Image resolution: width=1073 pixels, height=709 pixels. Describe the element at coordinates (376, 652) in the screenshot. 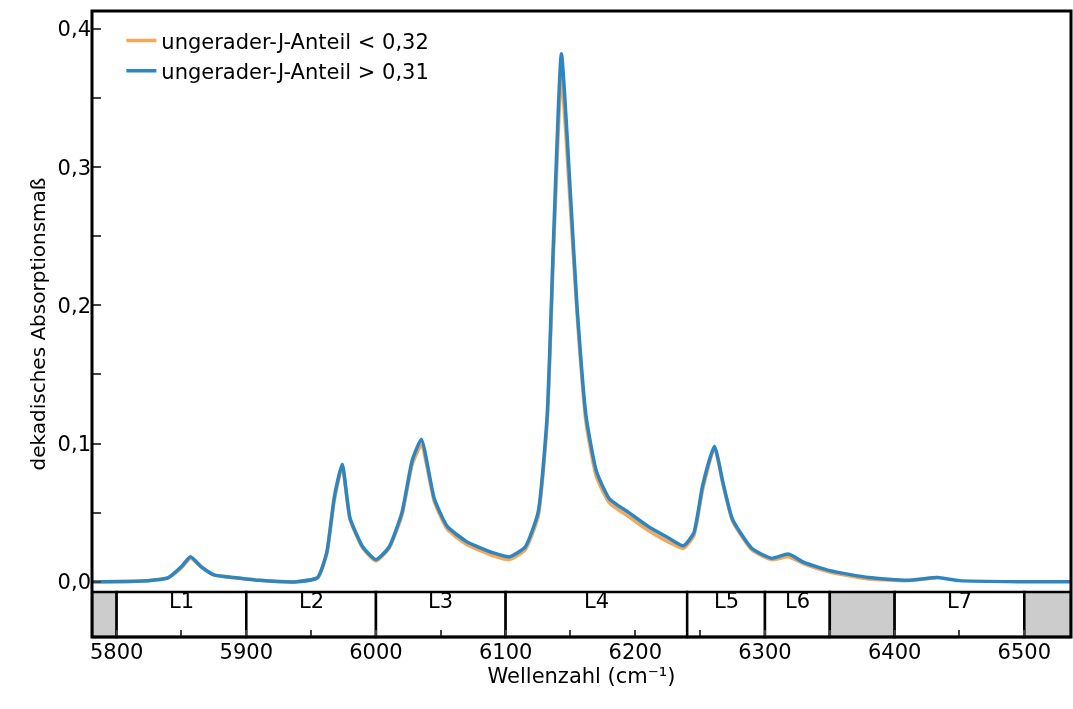

I see `x-tick-label: 6000` at that location.